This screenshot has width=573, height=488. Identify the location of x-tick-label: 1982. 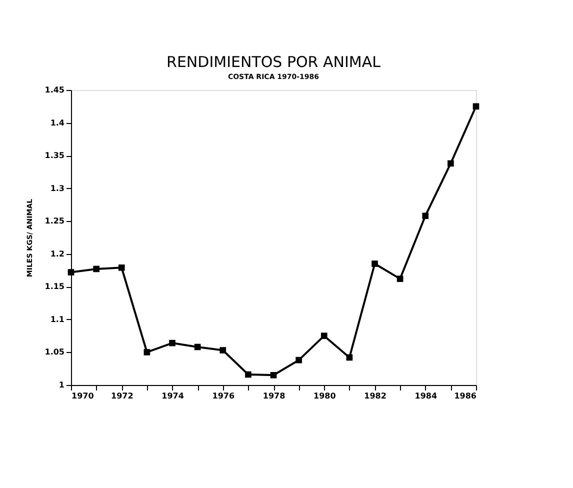
(375, 396).